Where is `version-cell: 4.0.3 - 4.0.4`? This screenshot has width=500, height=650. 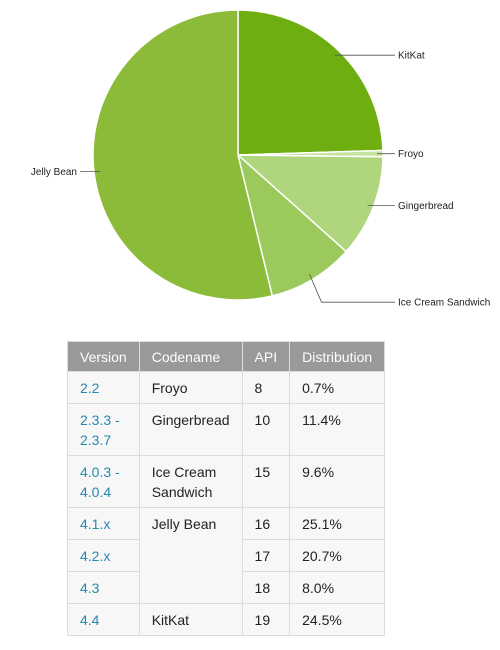
version-cell: 4.0.3 - 4.0.4 is located at coordinates (103, 481).